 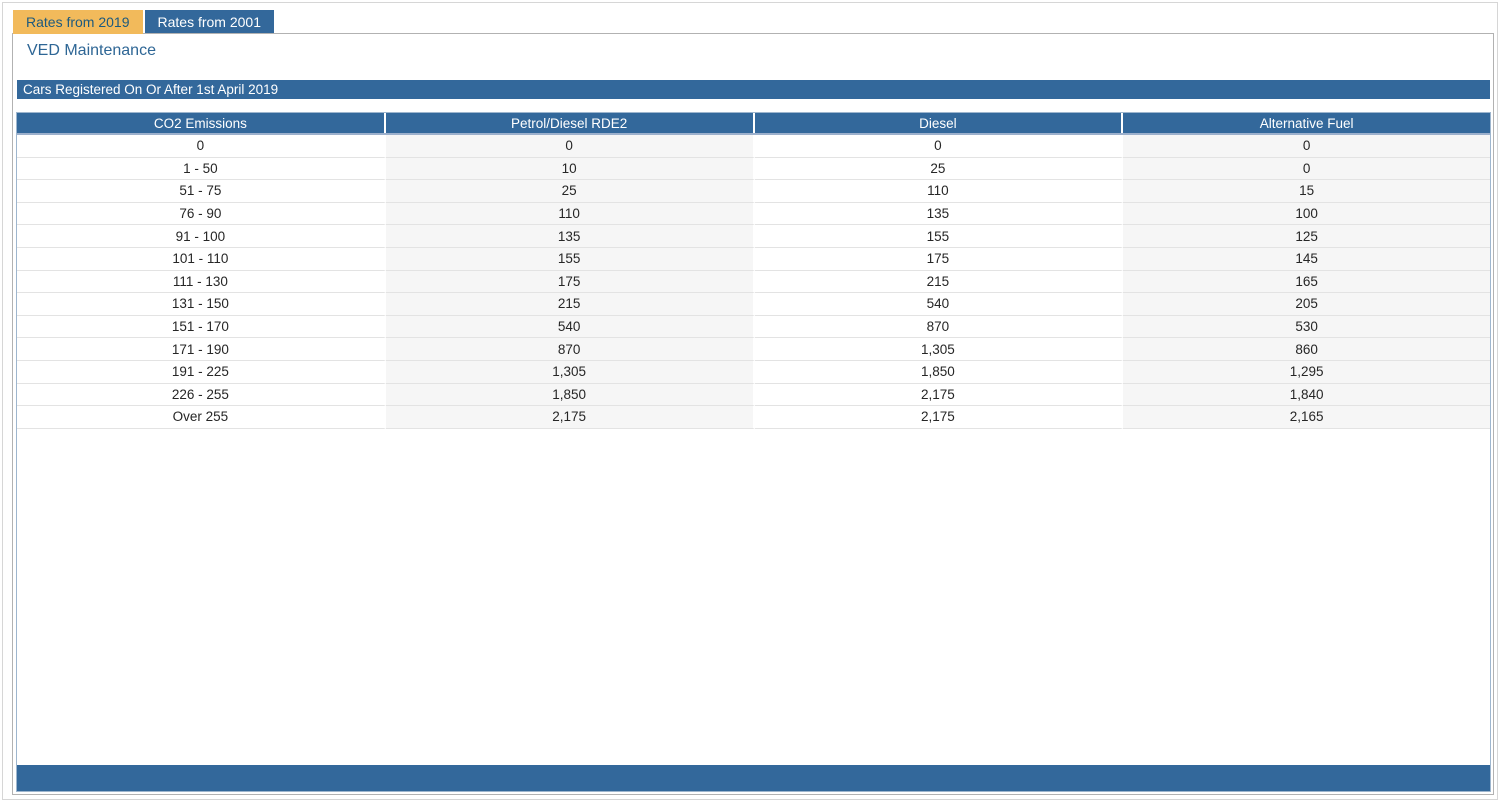 What do you see at coordinates (201, 123) in the screenshot?
I see `column-header-0: CO2 Emissions` at bounding box center [201, 123].